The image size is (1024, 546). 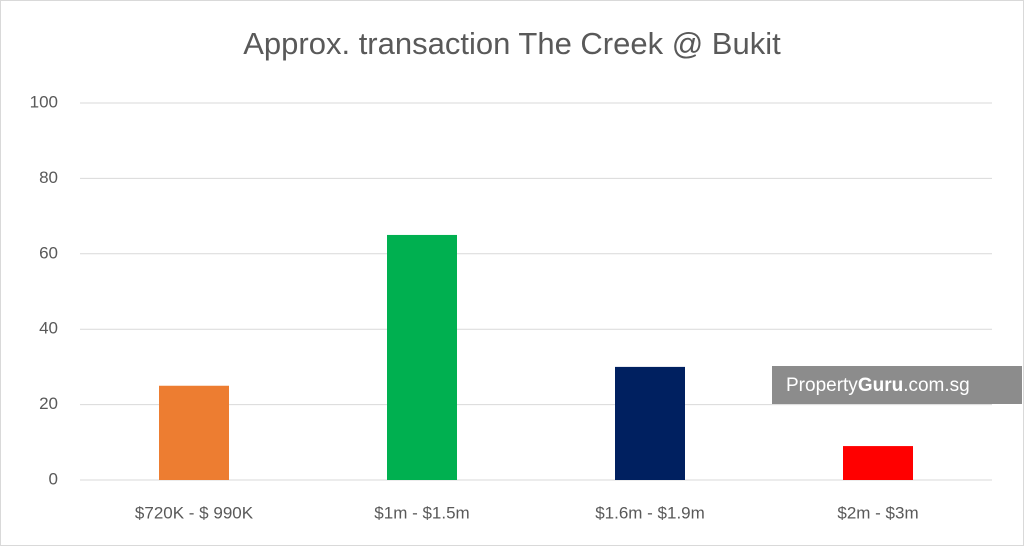 What do you see at coordinates (48, 403) in the screenshot?
I see `y-tick-label: 20` at bounding box center [48, 403].